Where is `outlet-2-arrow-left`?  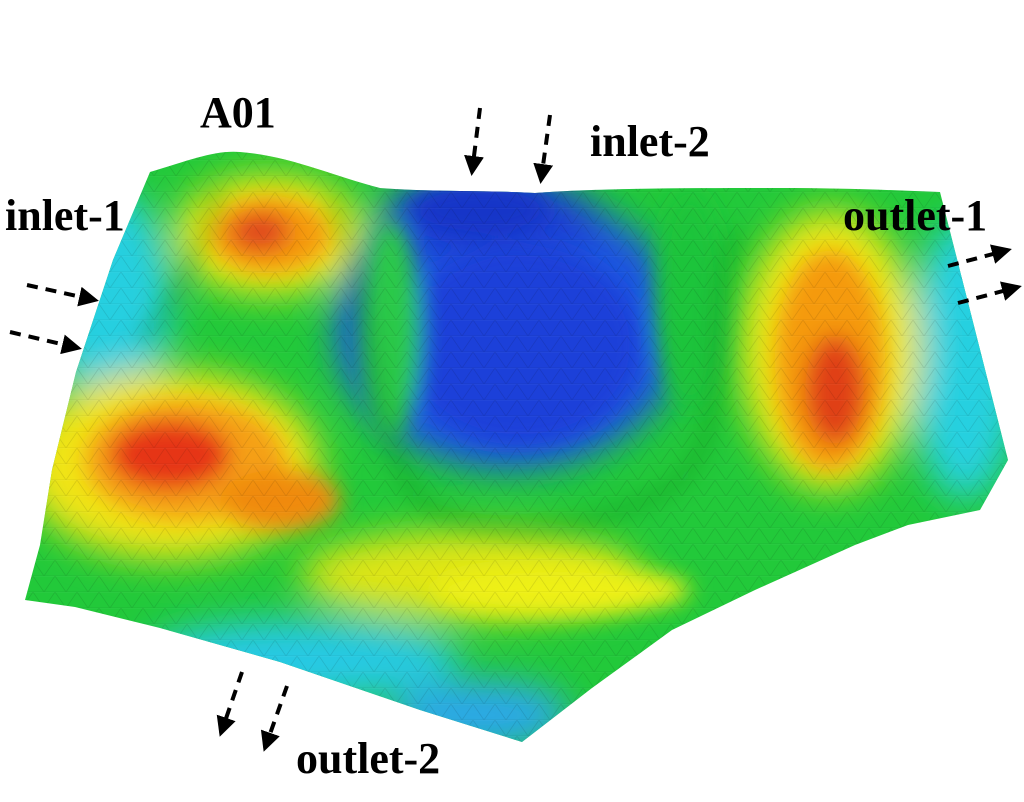 outlet-2-arrow-left is located at coordinates (230, 704).